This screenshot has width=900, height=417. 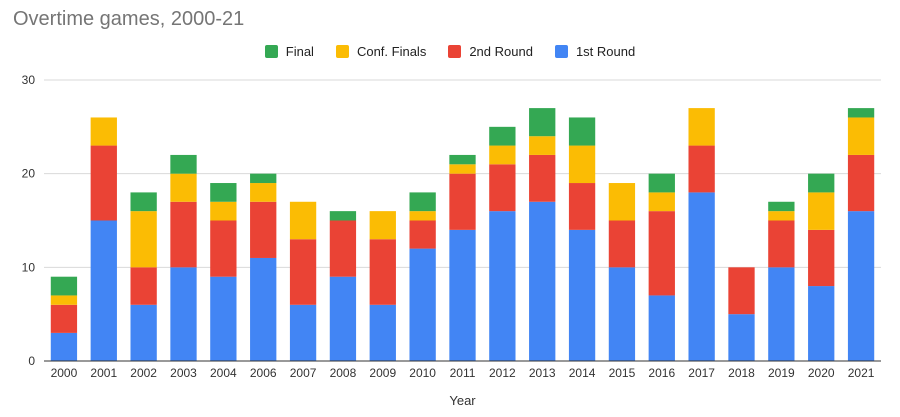 I want to click on x-axis-title: Year, so click(x=462, y=400).